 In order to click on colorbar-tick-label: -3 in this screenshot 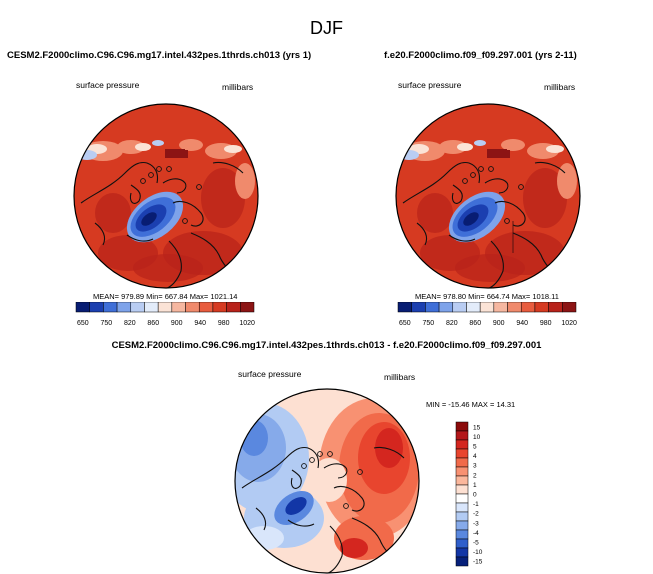, I will do `click(476, 523)`.